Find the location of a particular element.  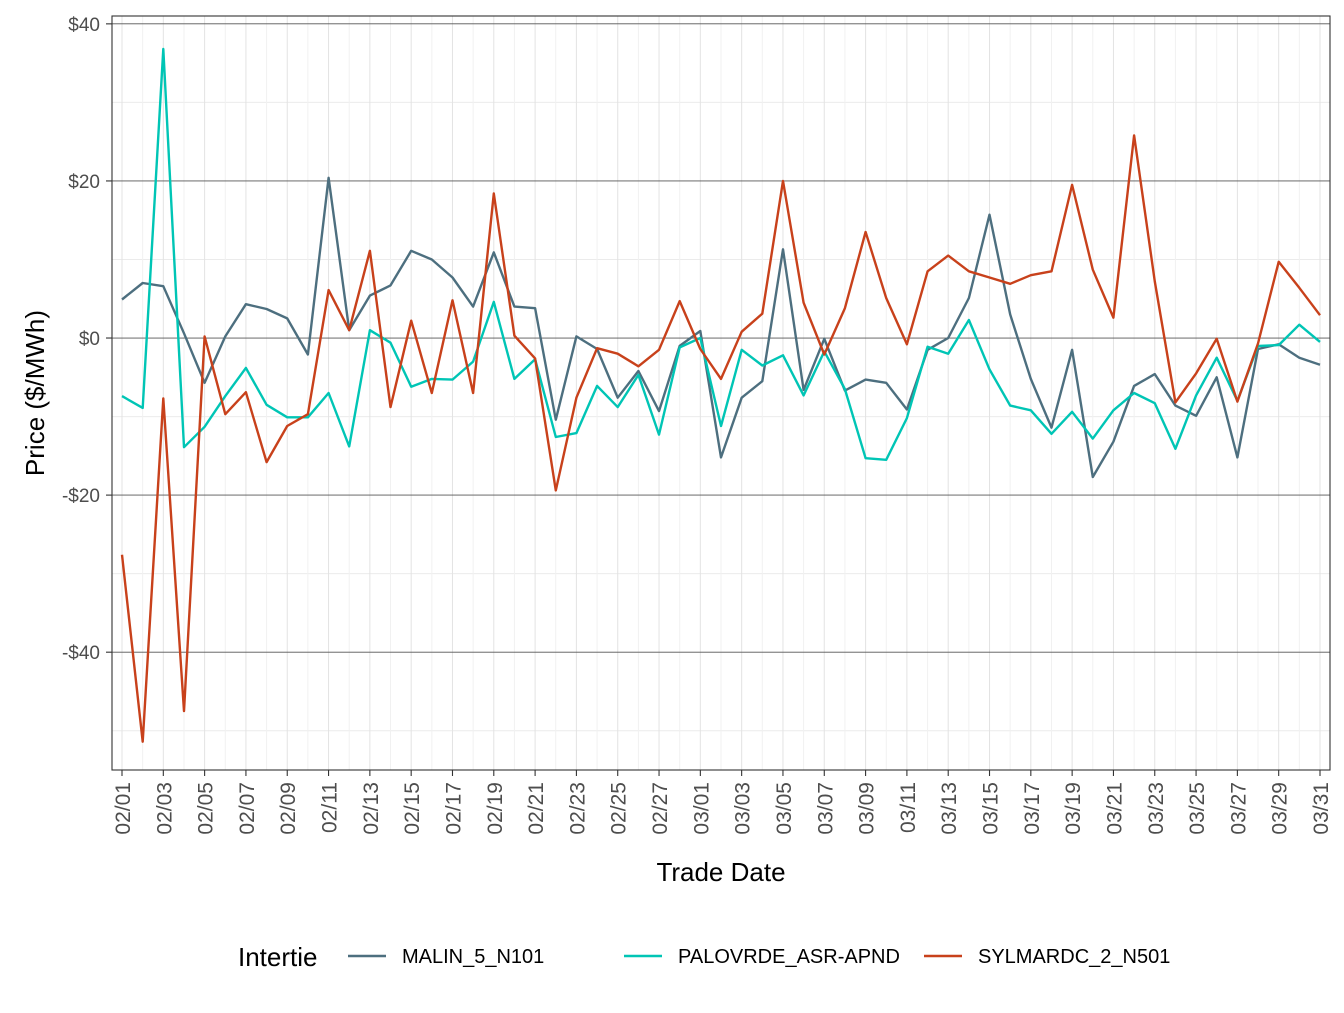

x-tick-label: 03/01 is located at coordinates (701, 808).